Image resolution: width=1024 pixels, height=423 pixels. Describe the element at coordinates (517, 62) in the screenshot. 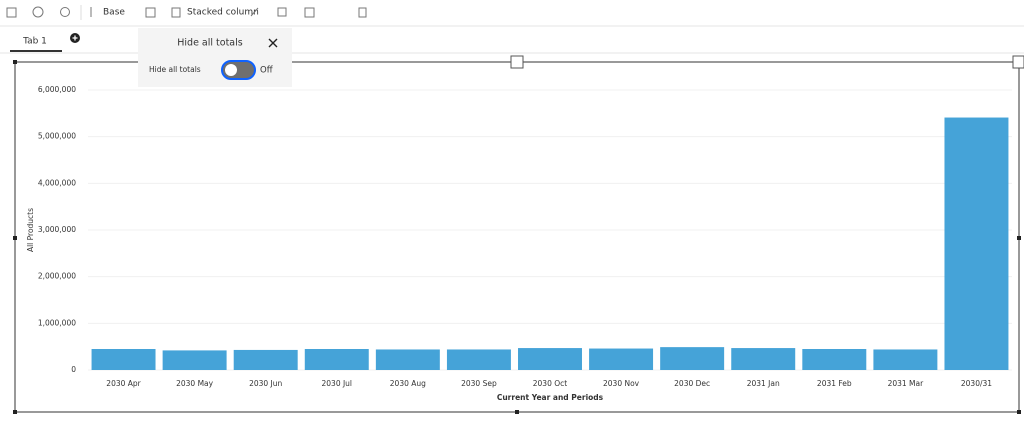

I see `move-handle` at that location.